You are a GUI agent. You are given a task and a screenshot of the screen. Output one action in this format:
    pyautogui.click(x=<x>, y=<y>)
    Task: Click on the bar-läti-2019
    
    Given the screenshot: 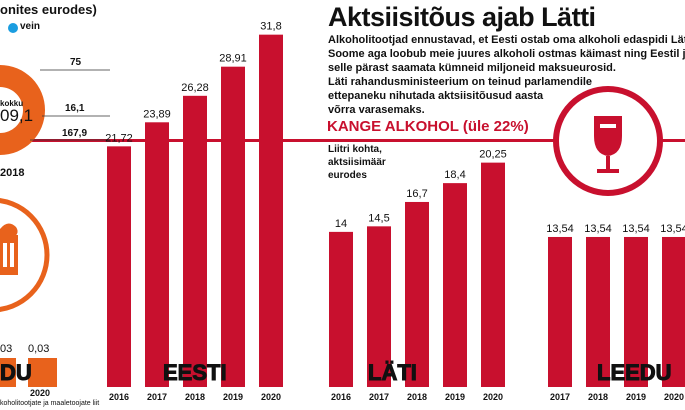 What is the action you would take?
    pyautogui.click(x=455, y=285)
    